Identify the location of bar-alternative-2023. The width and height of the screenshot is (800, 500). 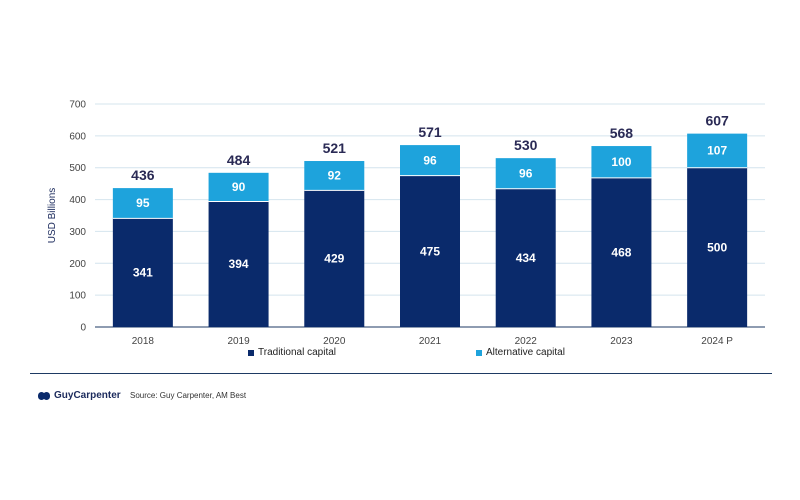
(621, 162).